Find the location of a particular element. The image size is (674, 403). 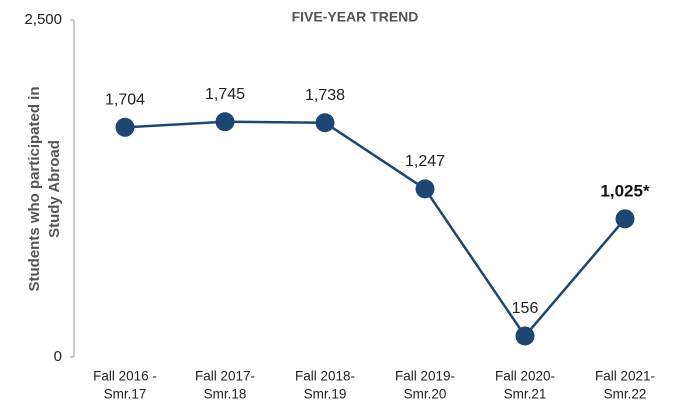

x-tick-label: Fall 2017- is located at coordinates (225, 376).